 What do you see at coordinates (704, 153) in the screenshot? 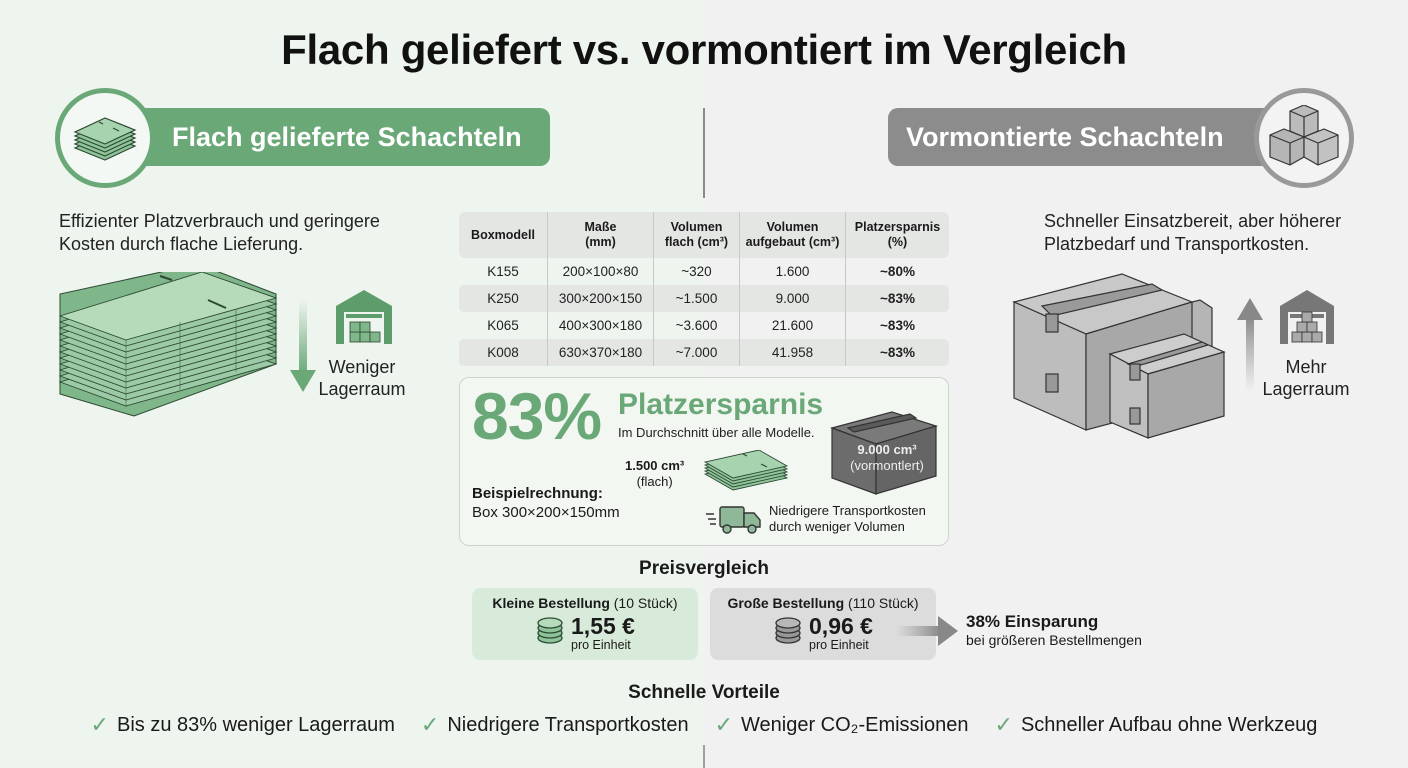
I see `center-divider` at bounding box center [704, 153].